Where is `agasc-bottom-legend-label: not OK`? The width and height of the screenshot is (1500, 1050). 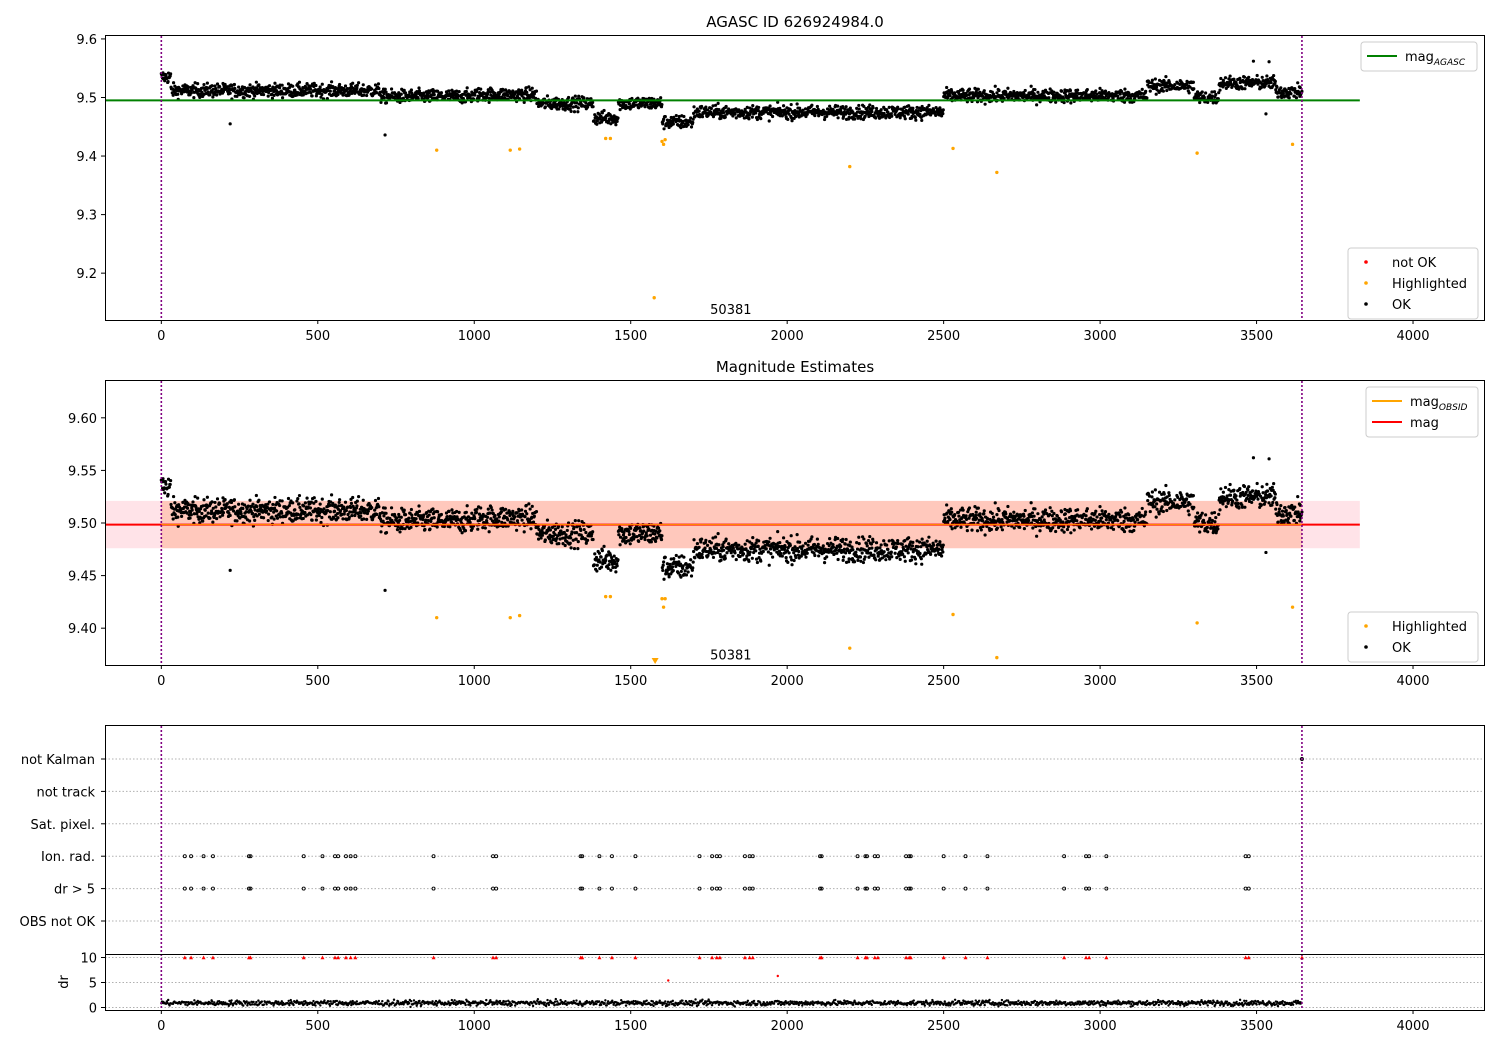 agasc-bottom-legend-label: not OK is located at coordinates (1414, 263).